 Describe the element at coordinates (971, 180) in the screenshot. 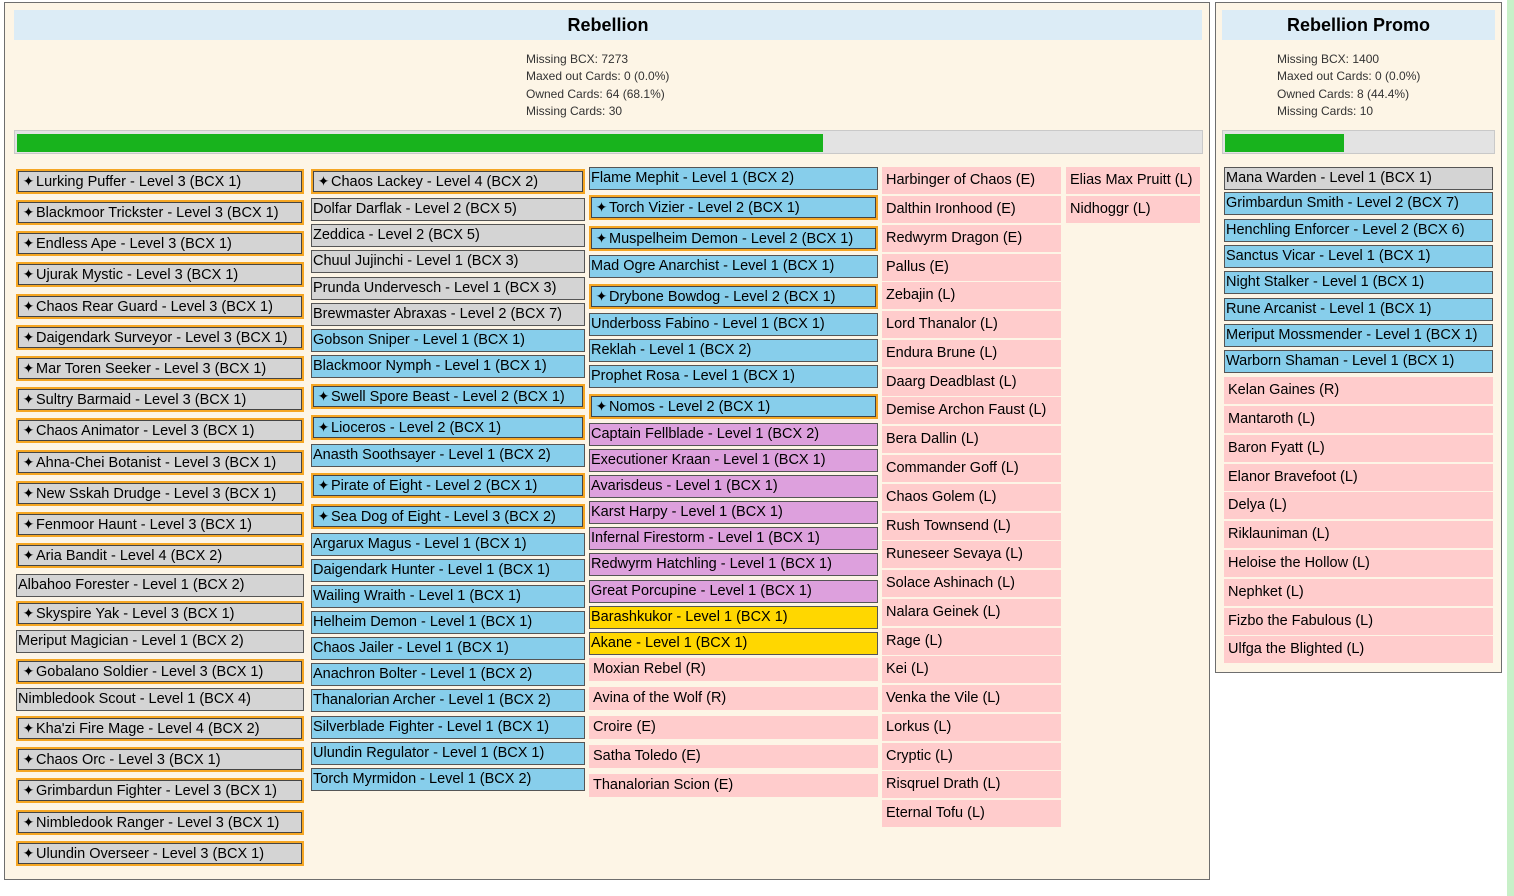

I see `card-item: Harbinger of Chaos (E)` at that location.